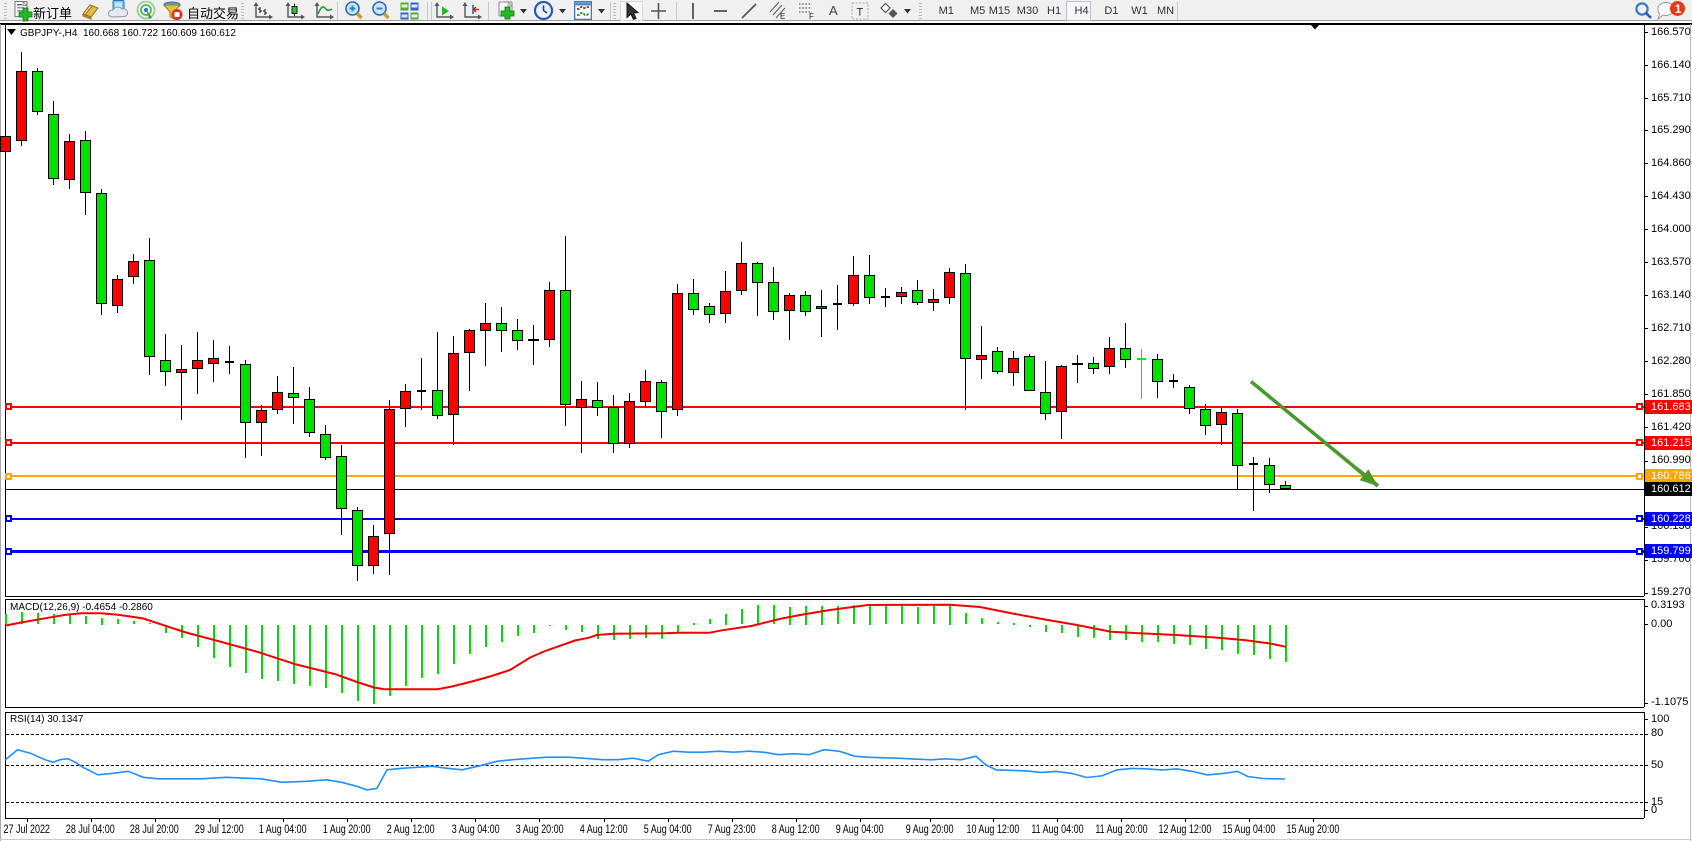 The image size is (1692, 841). Describe the element at coordinates (811, 16) in the screenshot. I see `svg-text: F` at that location.